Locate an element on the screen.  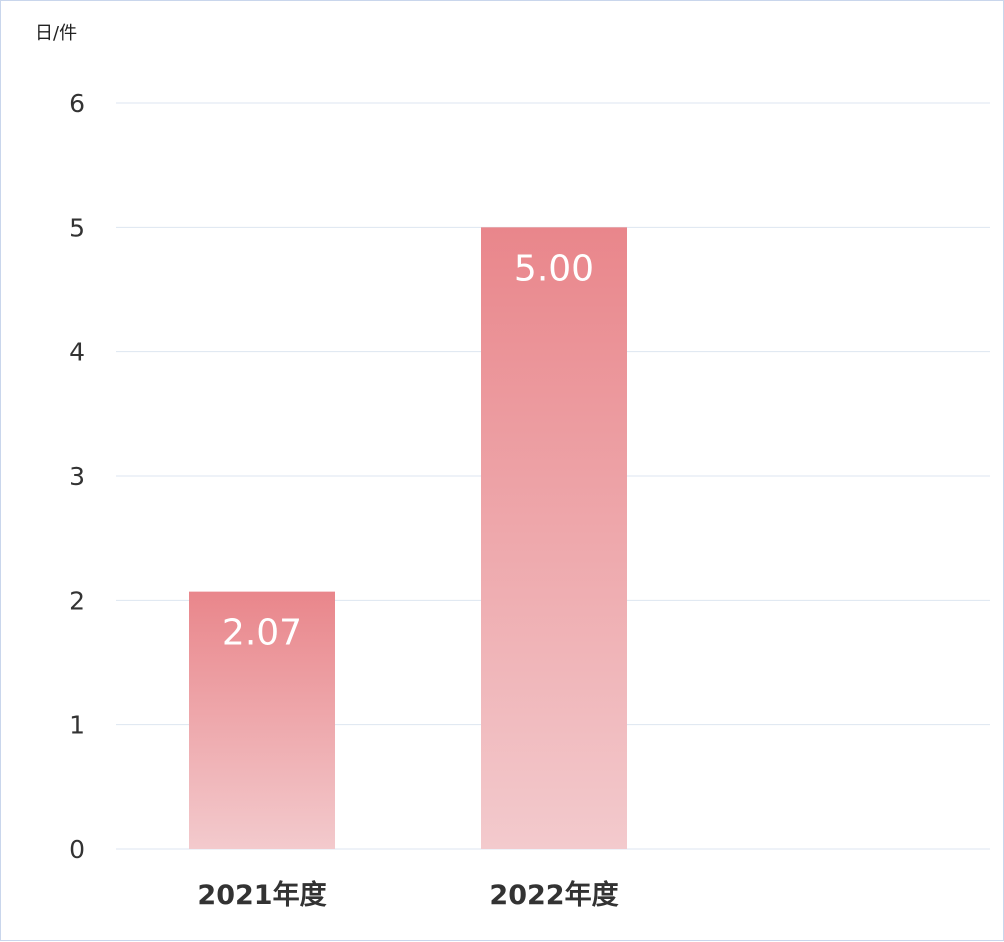
y-tick-label: 0 is located at coordinates (77, 849).